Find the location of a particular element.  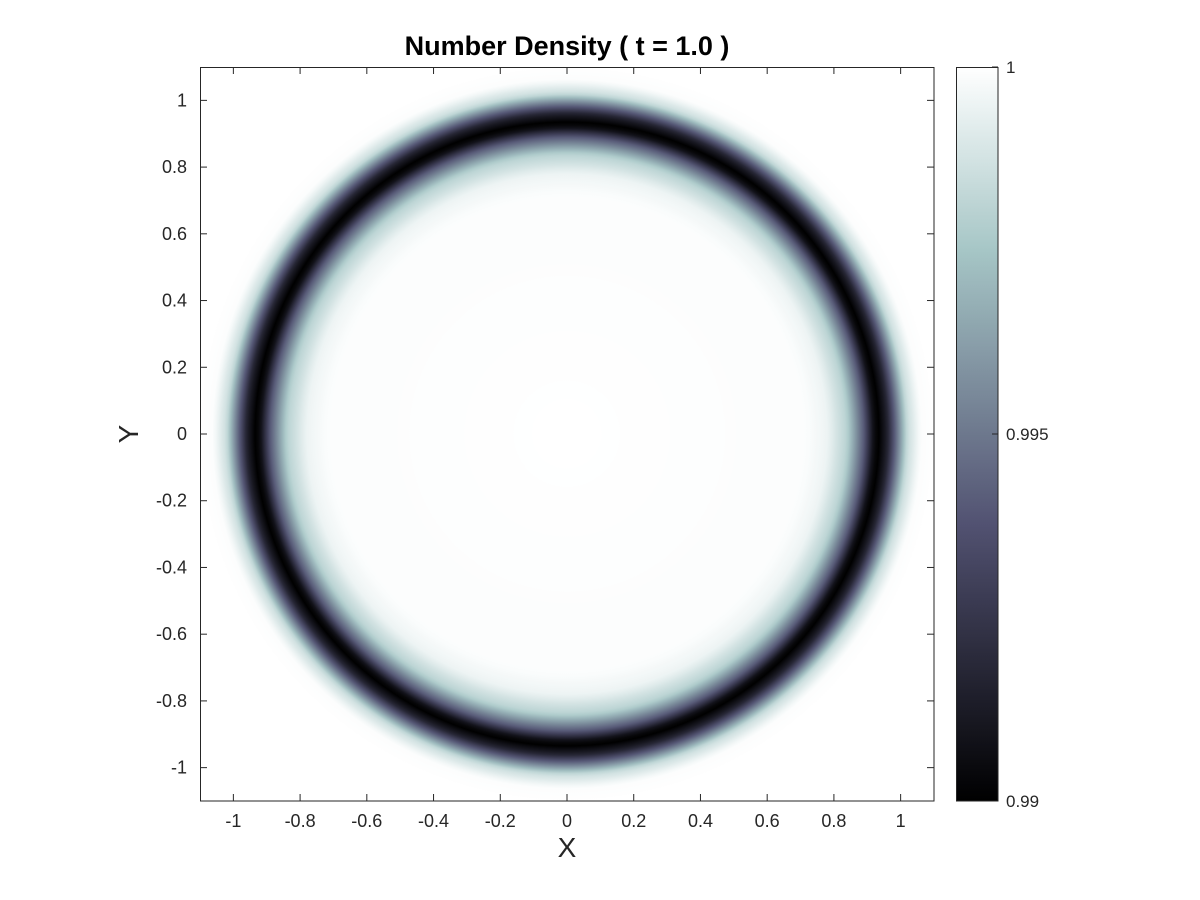

colorbar-fill is located at coordinates (977, 434).